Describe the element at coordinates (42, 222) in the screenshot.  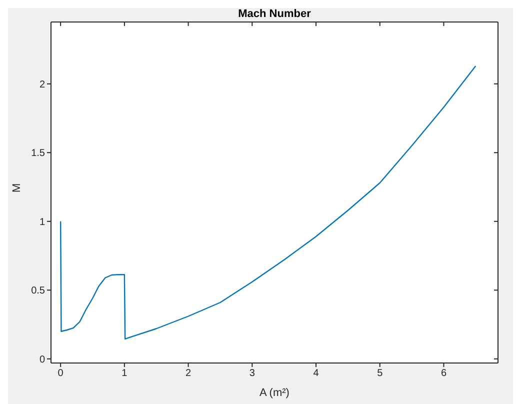
I see `y-tick-label: 1` at that location.